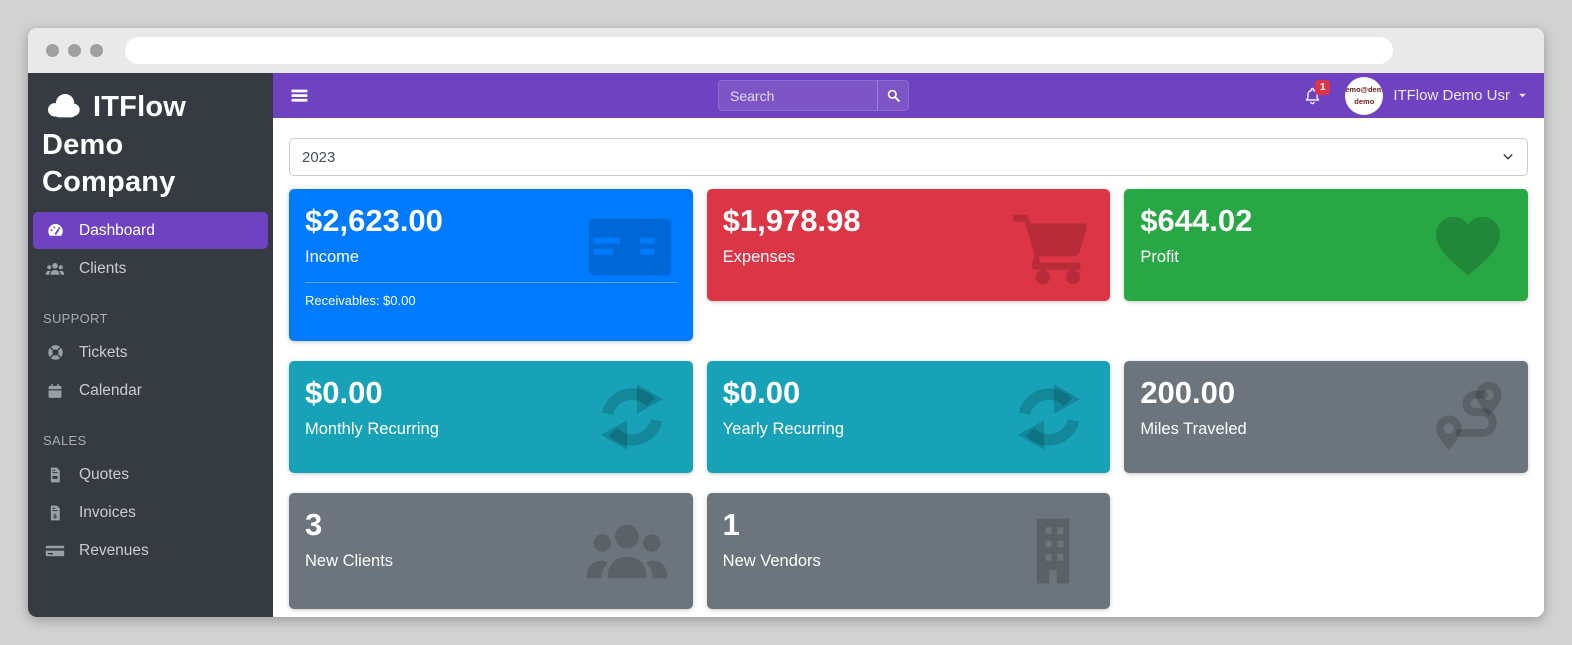 This screenshot has height=645, width=1572. I want to click on card-miles-traveled: 200.00 Miles Traveled, so click(1326, 417).